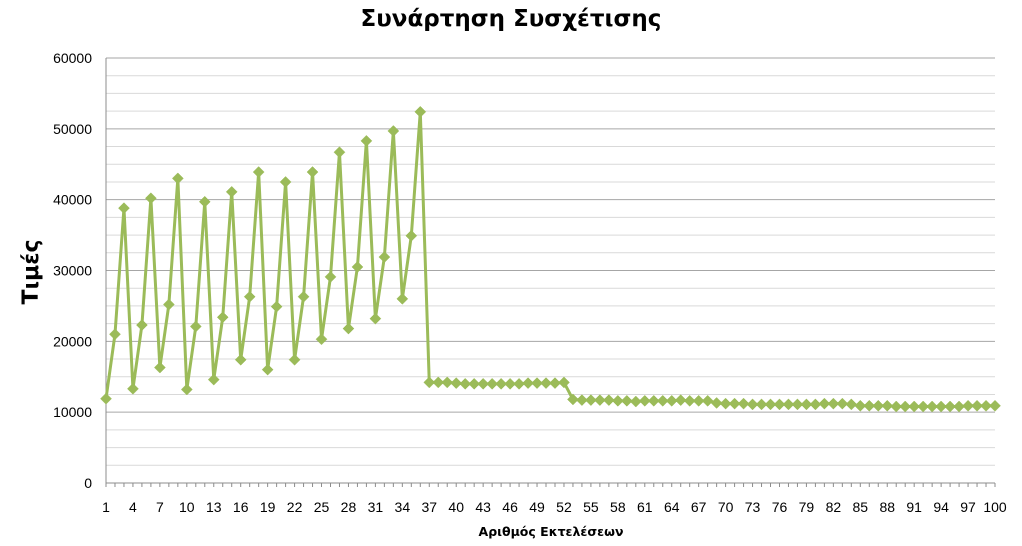 Image resolution: width=1022 pixels, height=546 pixels. What do you see at coordinates (564, 507) in the screenshot?
I see `x-tick-label: 52` at bounding box center [564, 507].